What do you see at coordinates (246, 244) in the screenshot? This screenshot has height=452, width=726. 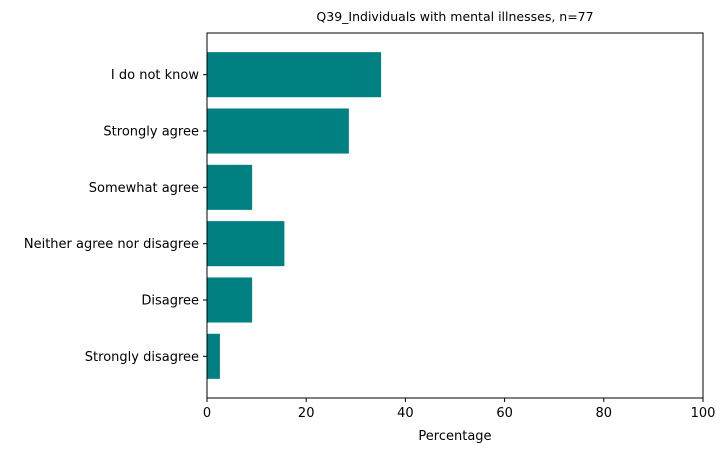 I see `bar-neither-agree-nor-disagree` at bounding box center [246, 244].